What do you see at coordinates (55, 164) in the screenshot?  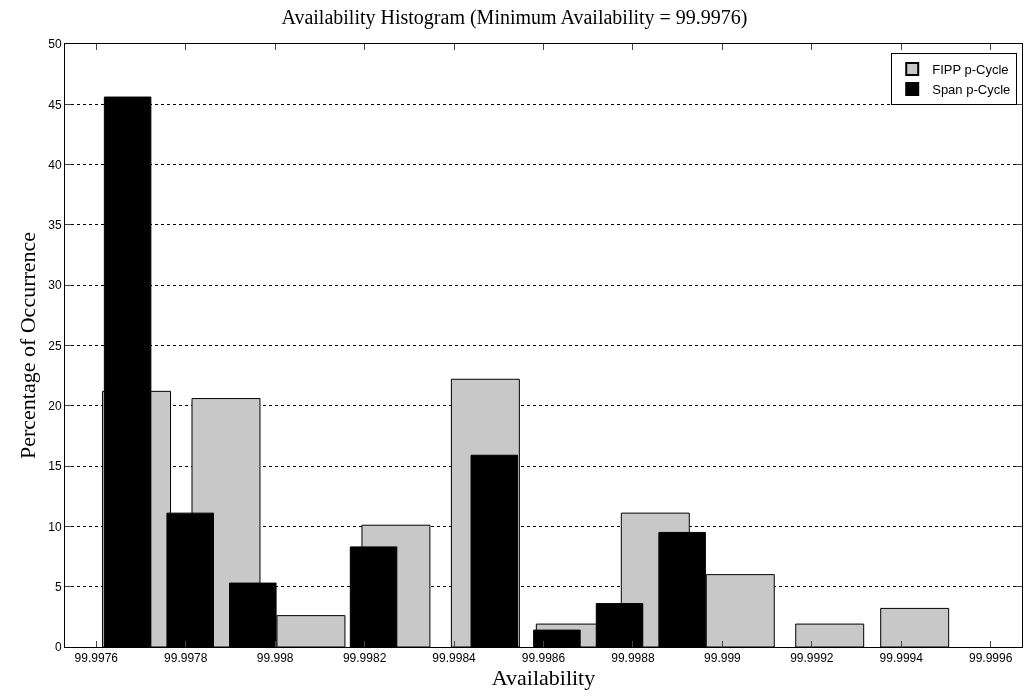 I see `y-tick-label: 40` at bounding box center [55, 164].